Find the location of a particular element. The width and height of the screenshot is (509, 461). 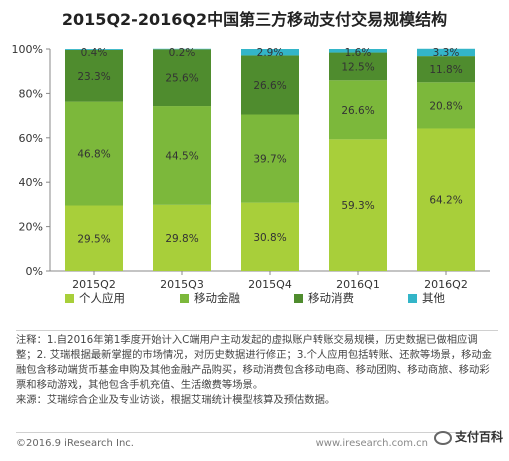

legend-label: 移动消费 is located at coordinates (331, 298).